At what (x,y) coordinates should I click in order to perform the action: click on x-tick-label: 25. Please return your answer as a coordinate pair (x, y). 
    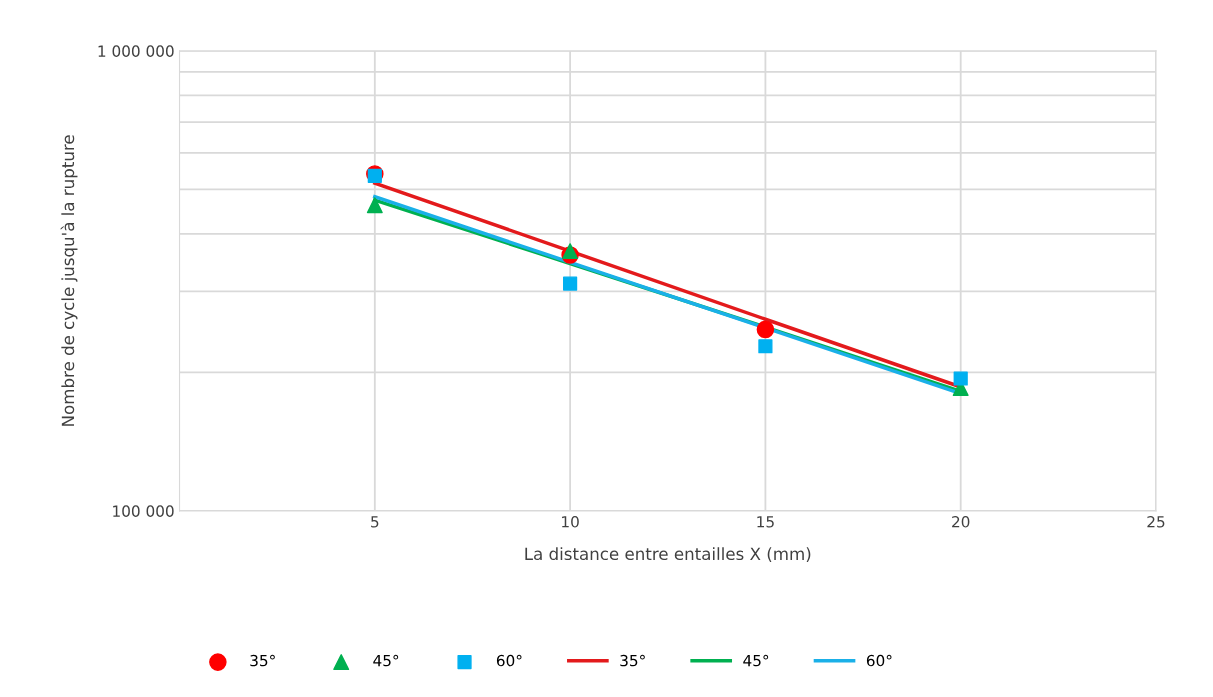
    Looking at the image, I should click on (1156, 522).